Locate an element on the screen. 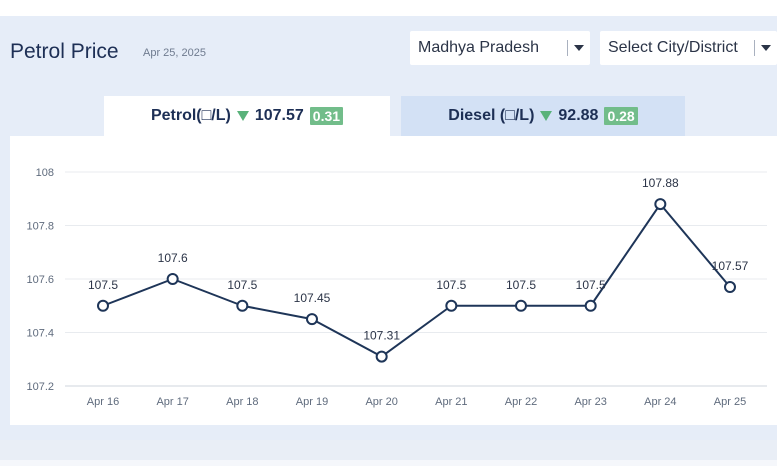 This screenshot has width=777, height=466. city-select: Select City/District is located at coordinates (688, 48).